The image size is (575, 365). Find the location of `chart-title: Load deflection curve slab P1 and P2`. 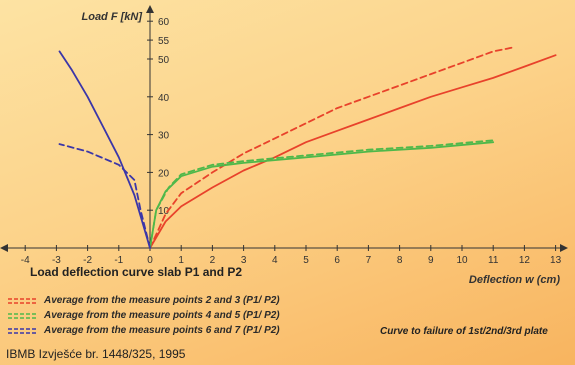

chart-title: Load deflection curve slab P1 and P2 is located at coordinates (136, 272).